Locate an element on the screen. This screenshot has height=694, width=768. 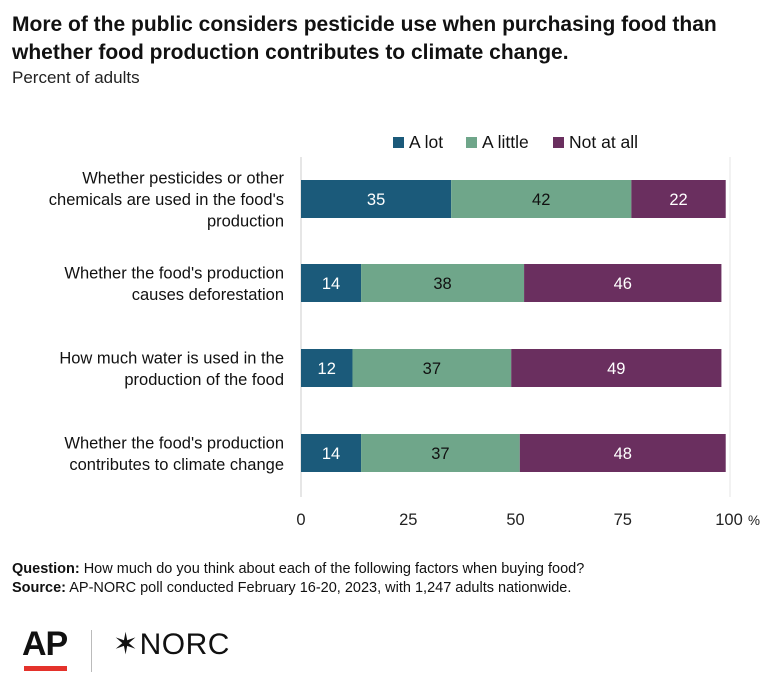
legend-label-1: A little is located at coordinates (505, 142).